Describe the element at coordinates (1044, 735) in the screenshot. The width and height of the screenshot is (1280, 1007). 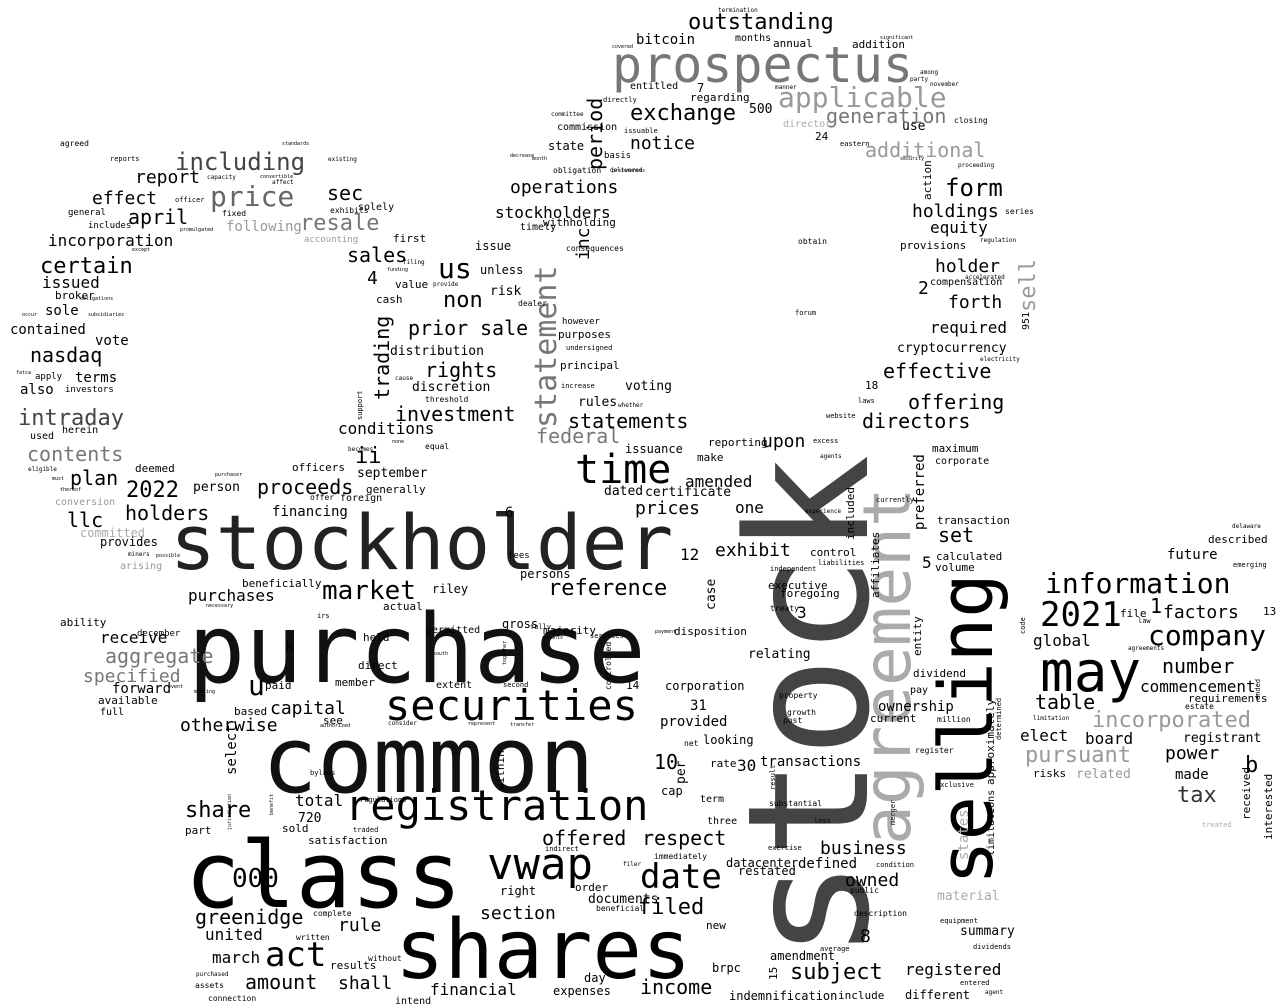
I see `cloud-word: elect` at that location.